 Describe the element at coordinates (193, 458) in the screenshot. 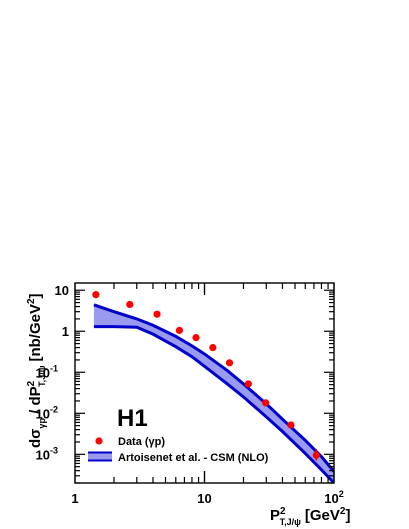

I see `legend-label-theory: Artoisenet et al. - CSM (NLO)` at that location.